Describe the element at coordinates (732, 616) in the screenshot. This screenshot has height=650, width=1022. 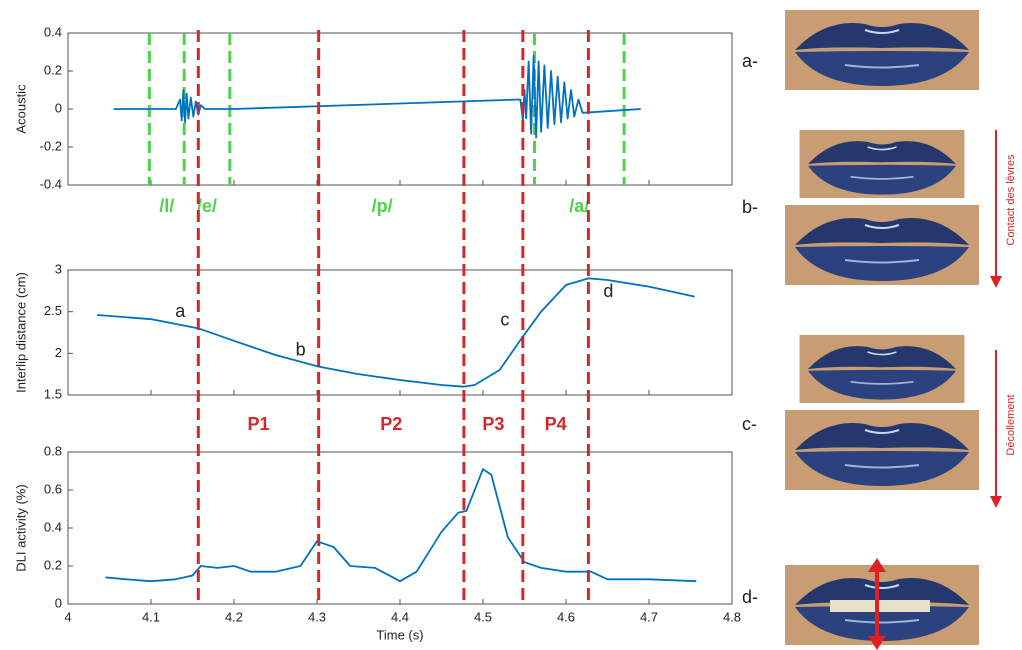
I see `x-tick-label: 4.8` at that location.